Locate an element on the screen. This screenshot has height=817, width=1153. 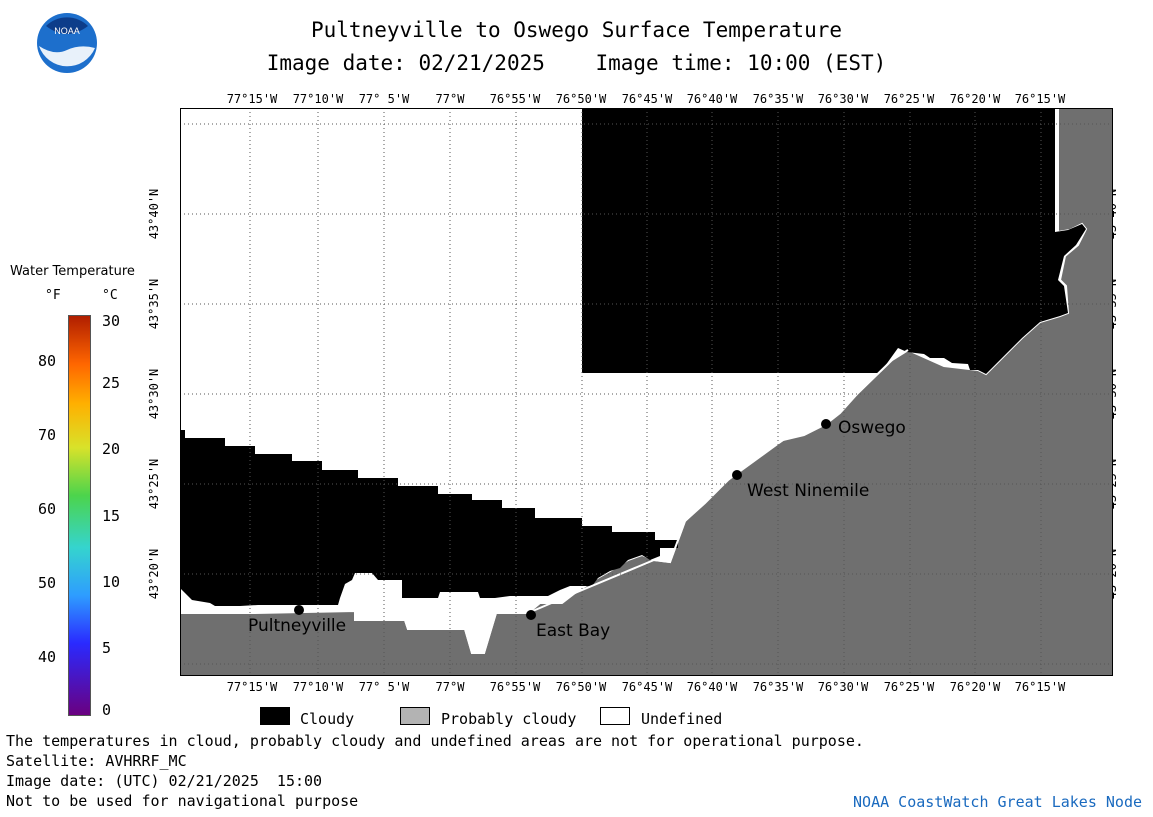
fahrenheit-tick: 60 is located at coordinates (47, 509).